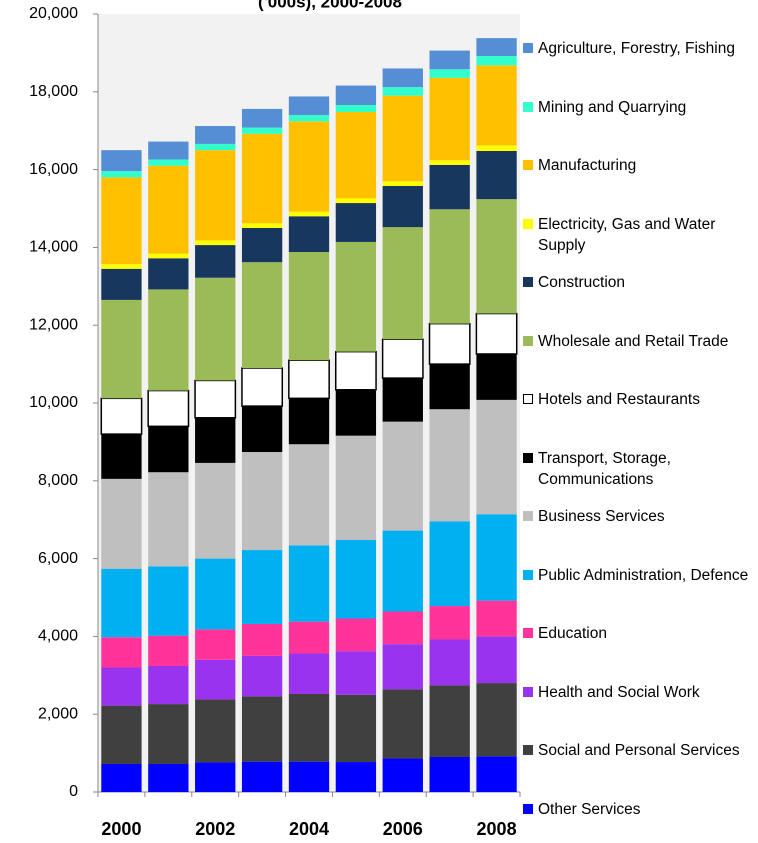 The image size is (758, 843). What do you see at coordinates (497, 829) in the screenshot?
I see `x-tick-label: 2008` at bounding box center [497, 829].